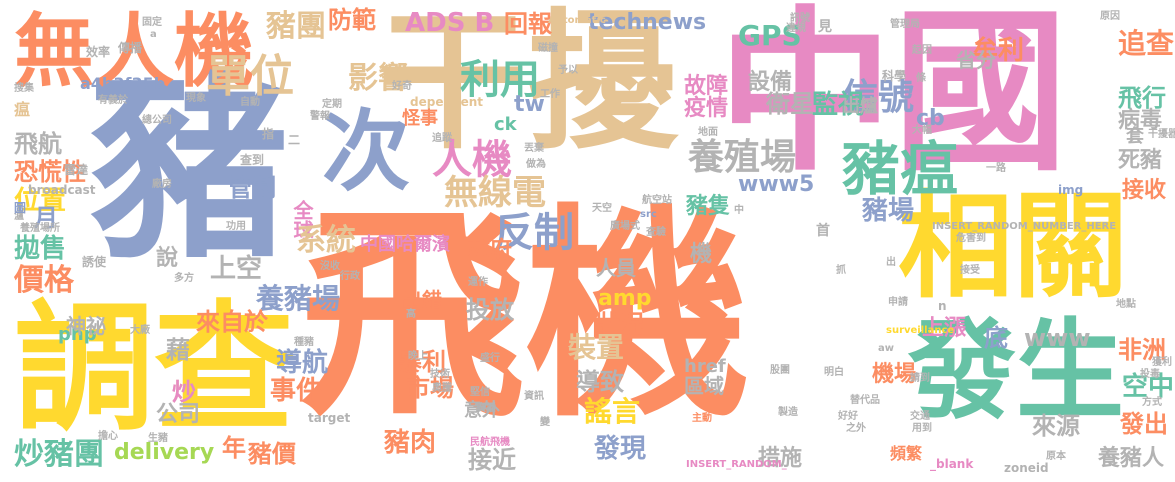 This screenshot has height=482, width=1175. Describe the element at coordinates (1135, 136) in the screenshot. I see `word-cloud-word: 套` at that location.